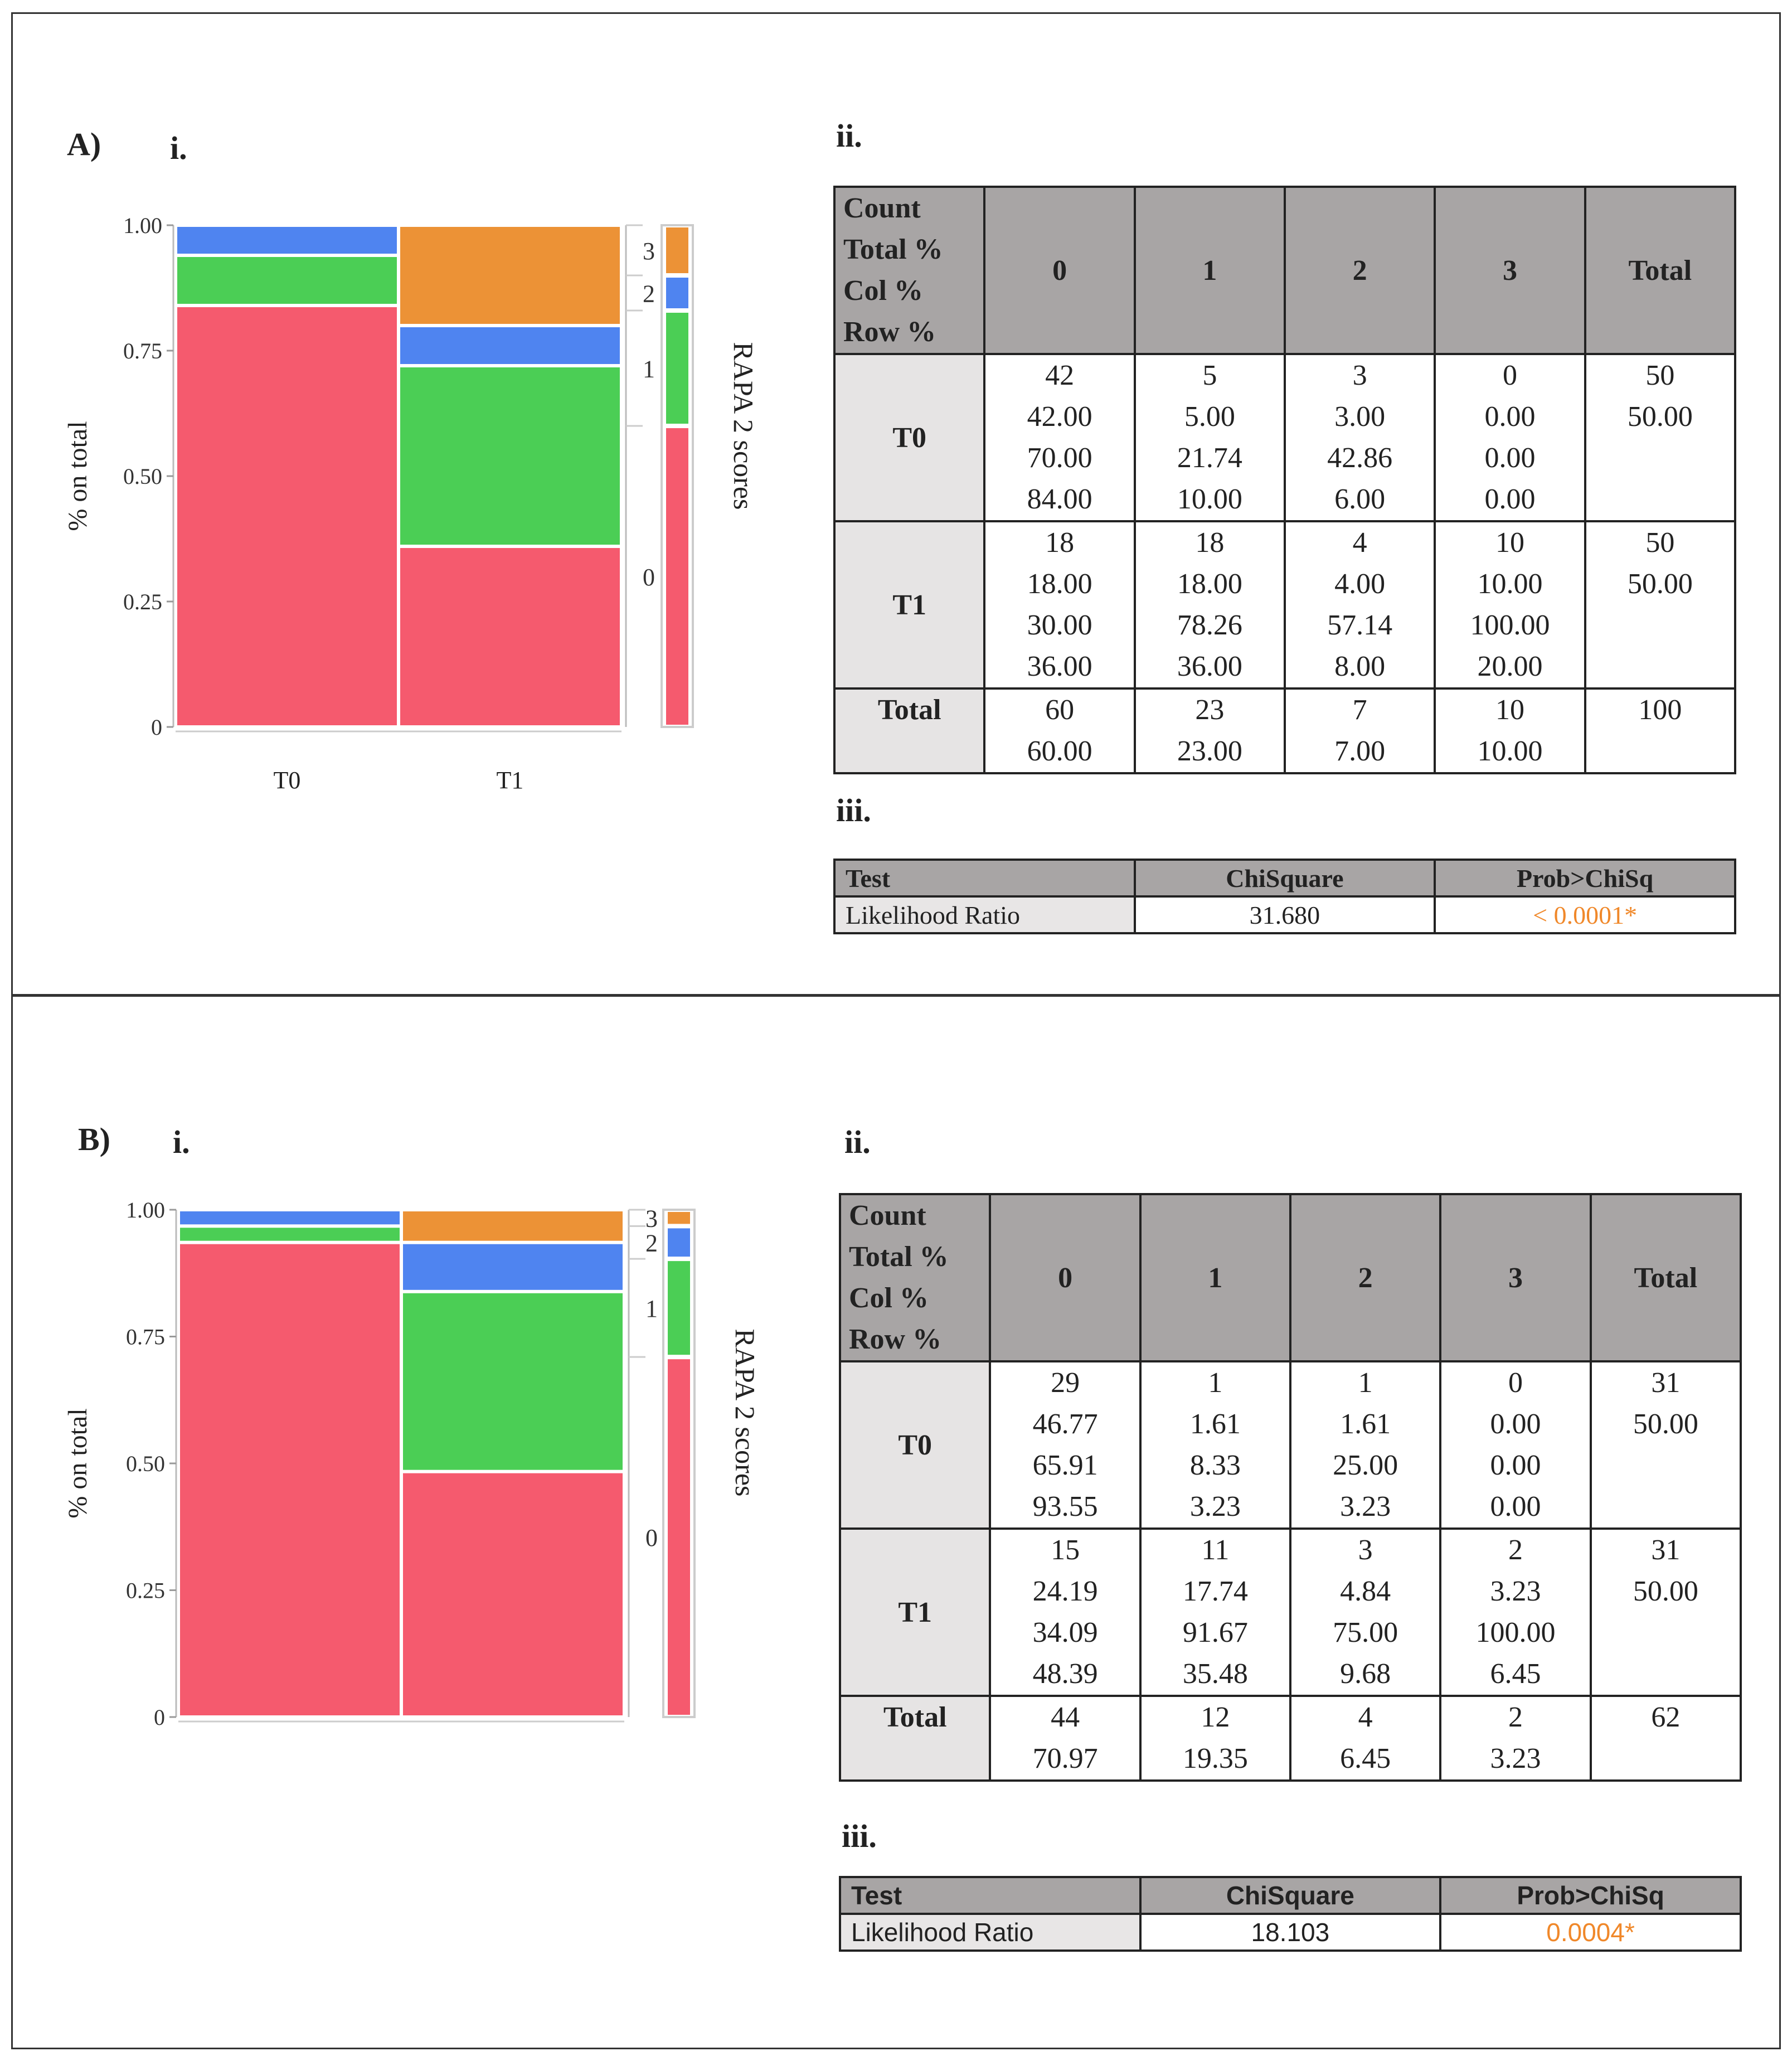 The image size is (1792, 2061). I want to click on table-cell: 1 1.61 8.33 3.23, so click(1215, 1445).